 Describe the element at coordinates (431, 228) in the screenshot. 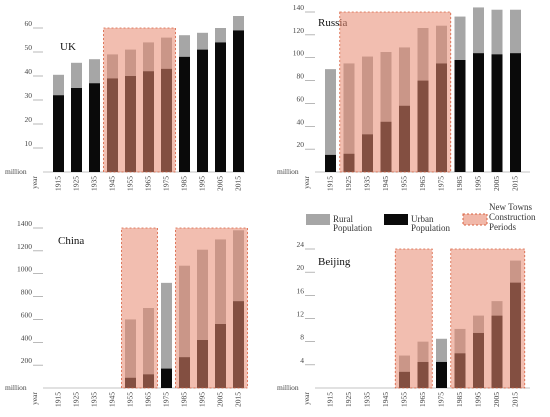

I see `legend-label-urban-2: Population` at that location.